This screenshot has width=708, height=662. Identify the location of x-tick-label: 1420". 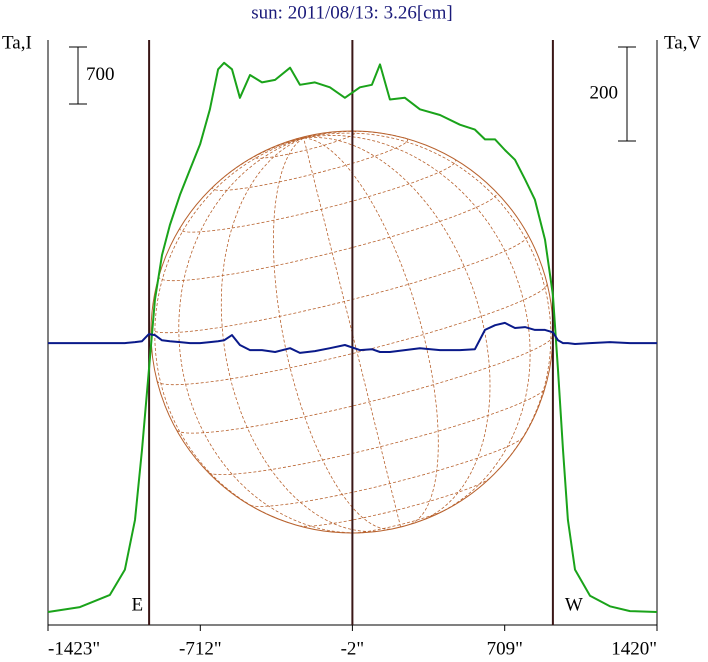
(634, 648).